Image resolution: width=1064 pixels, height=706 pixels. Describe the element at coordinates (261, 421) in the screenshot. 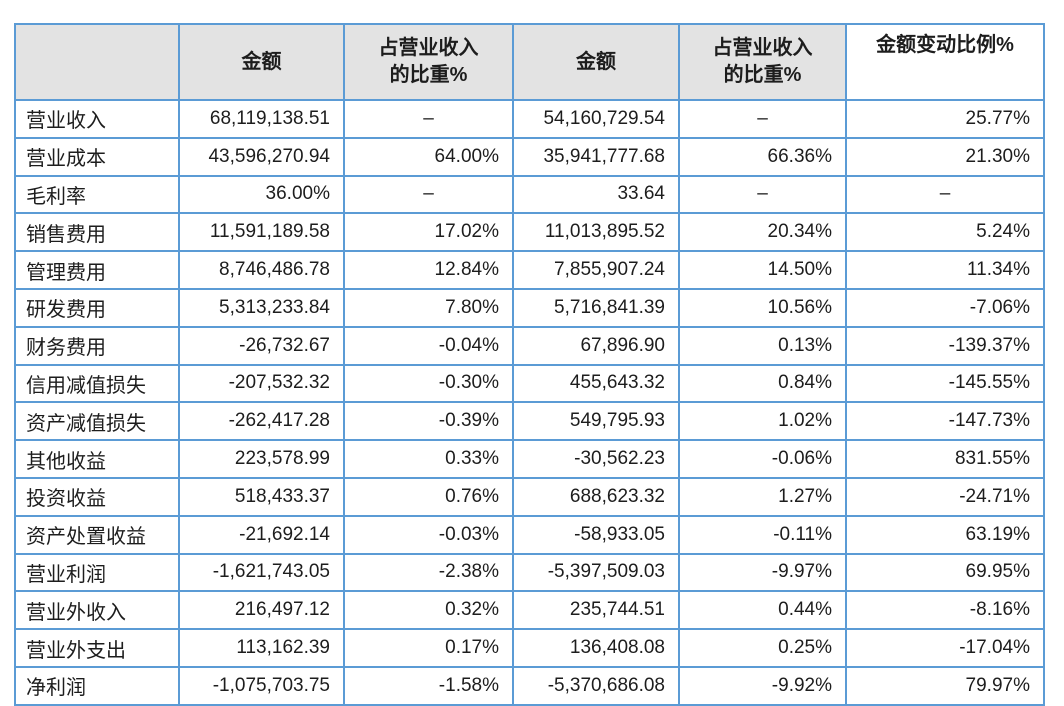

I see `cell-value: -262,417.28` at that location.